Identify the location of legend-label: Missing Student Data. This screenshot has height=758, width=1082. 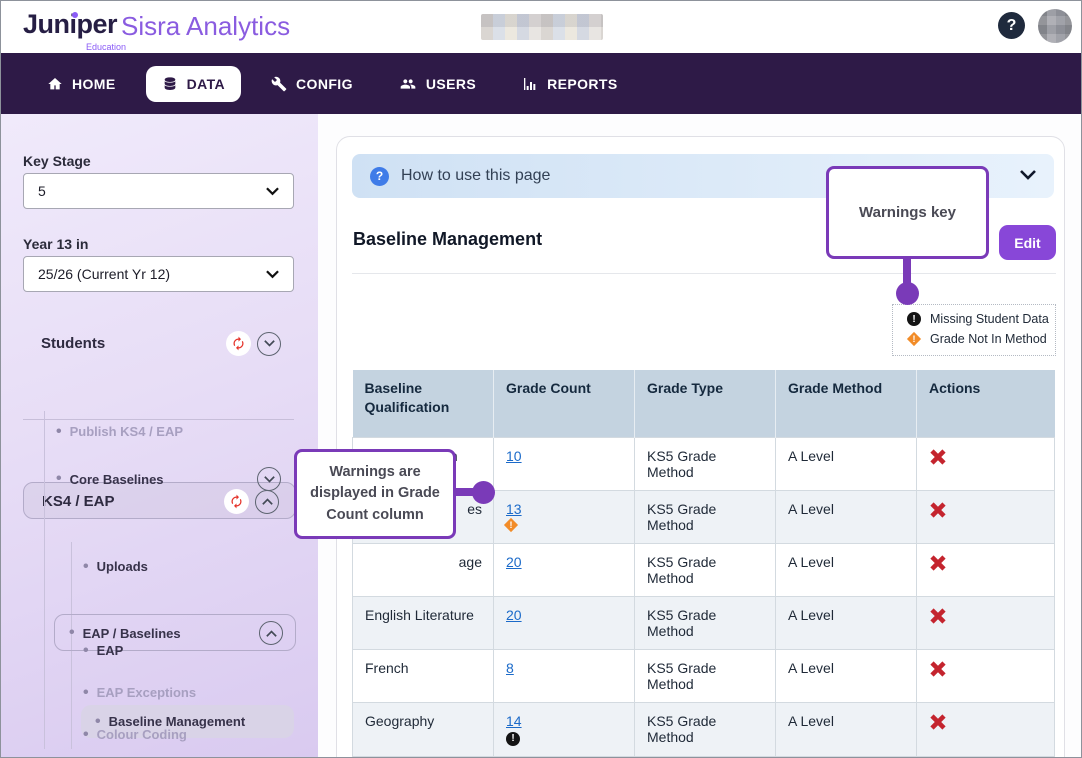
(989, 319).